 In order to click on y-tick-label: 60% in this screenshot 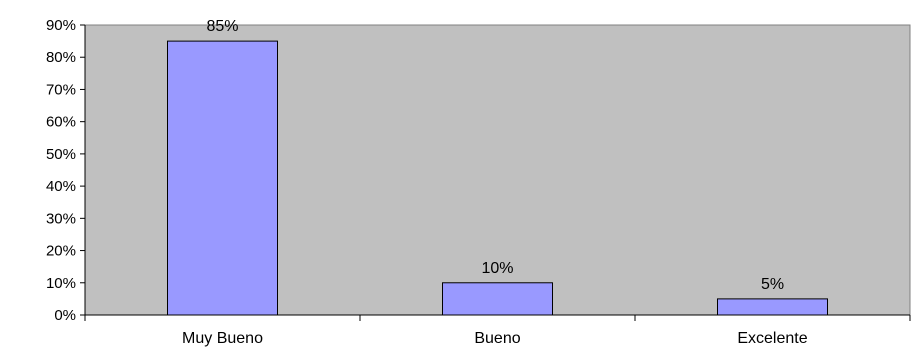, I will do `click(61, 122)`.